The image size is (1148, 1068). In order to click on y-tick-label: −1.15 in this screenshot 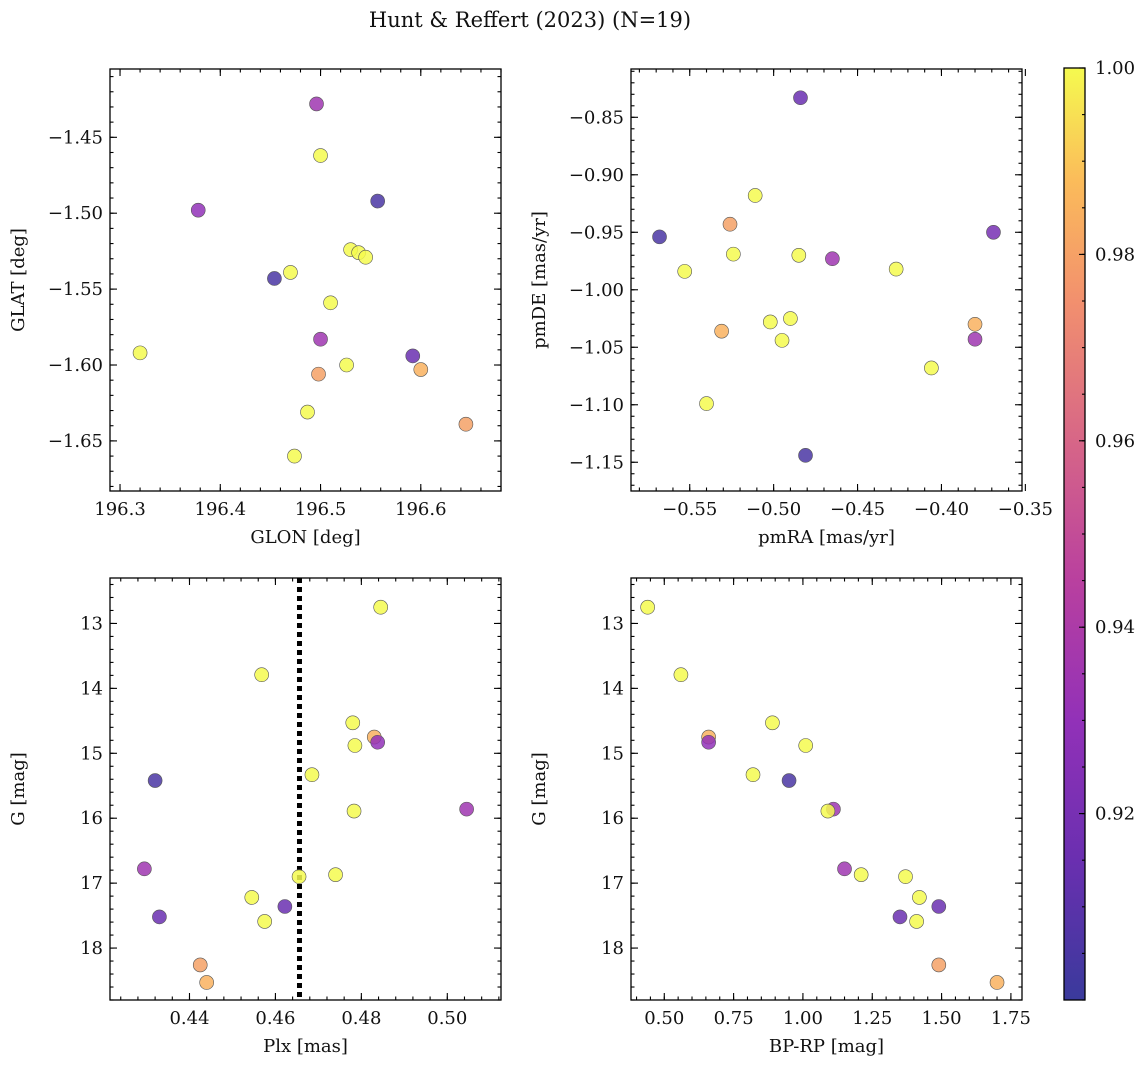, I will do `click(596, 462)`.